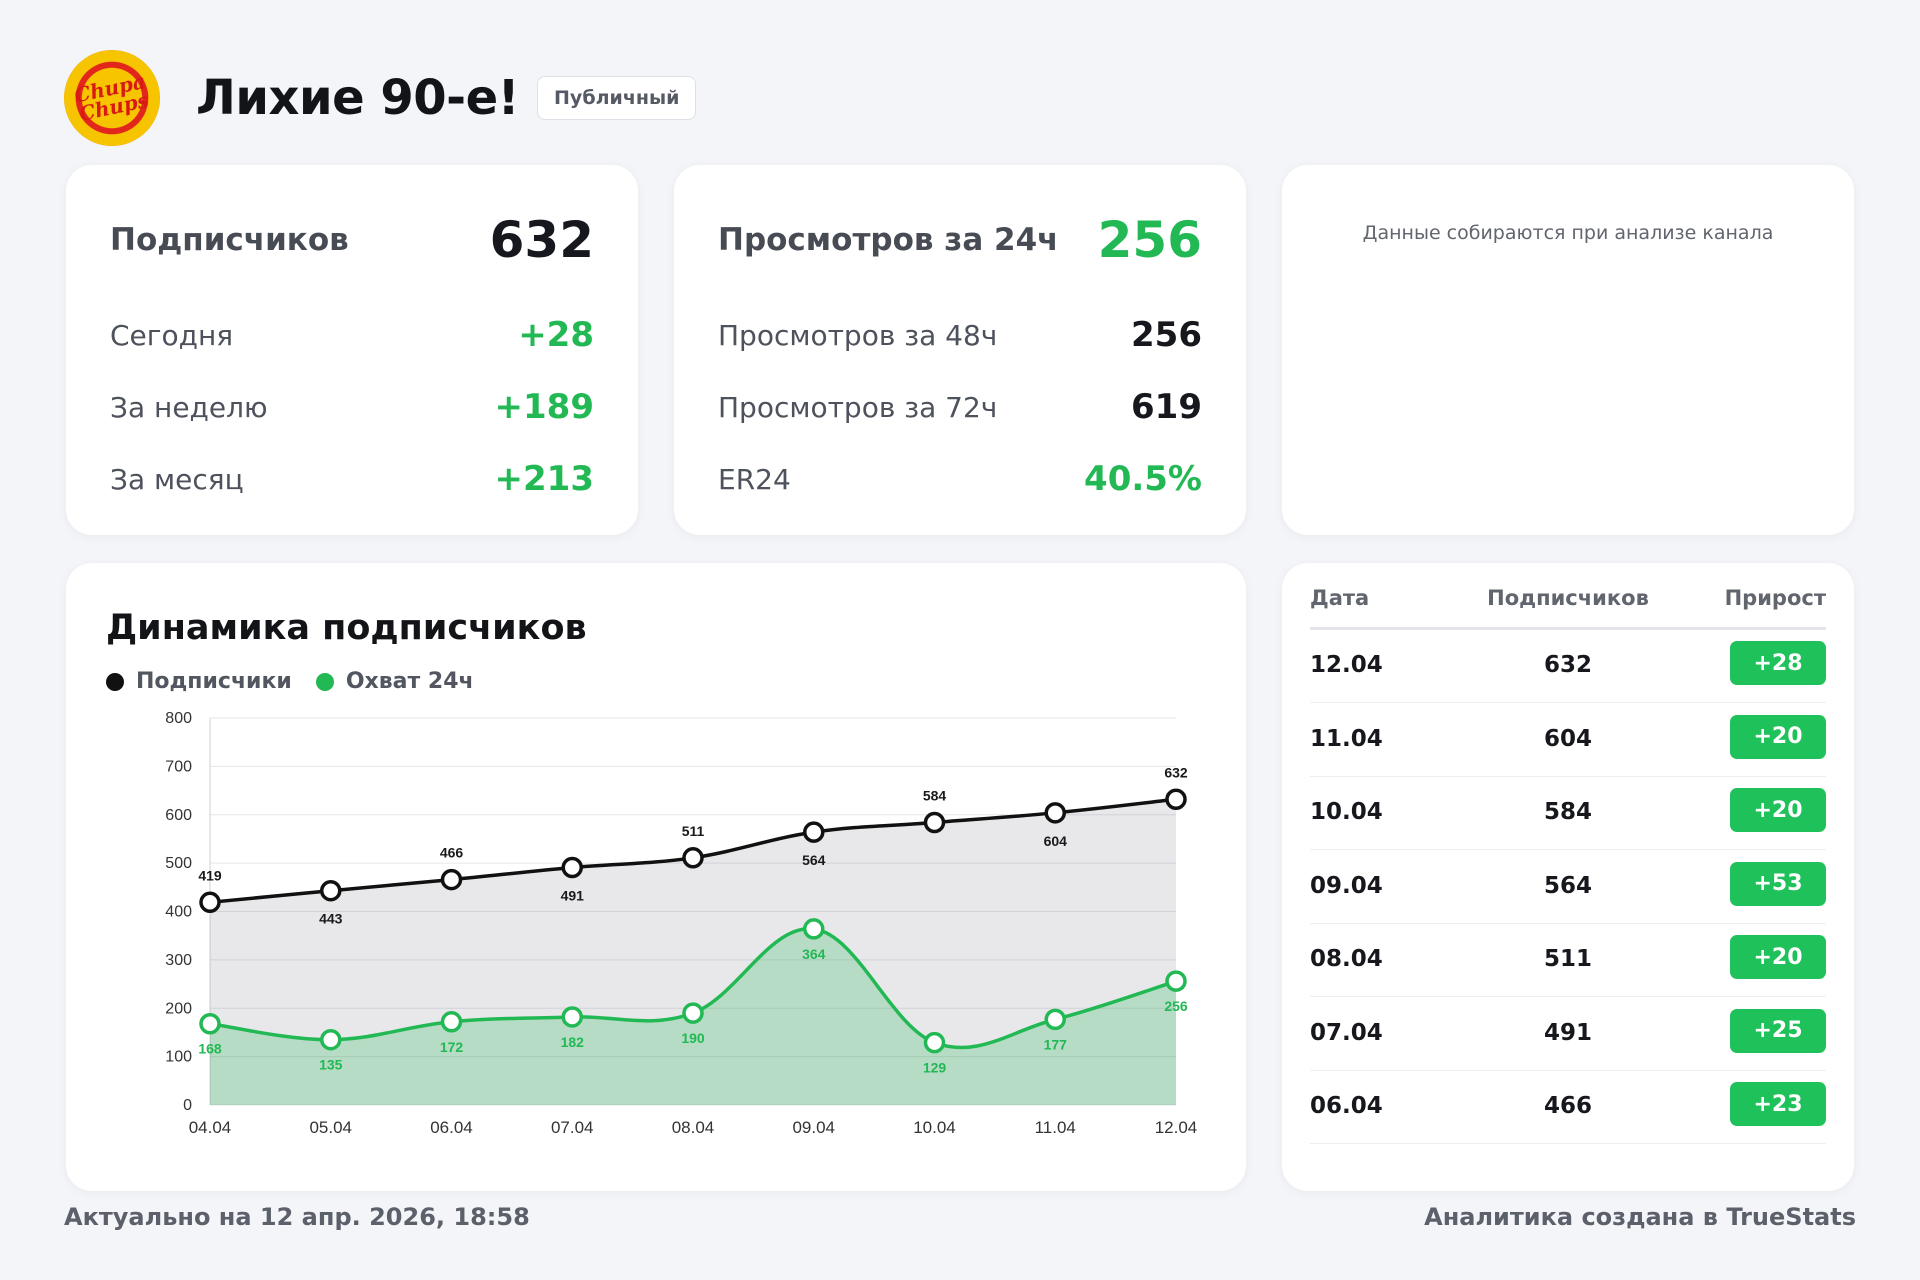 The height and width of the screenshot is (1280, 1920). Describe the element at coordinates (541, 240) in the screenshot. I see `subscribers-value: 632` at that location.